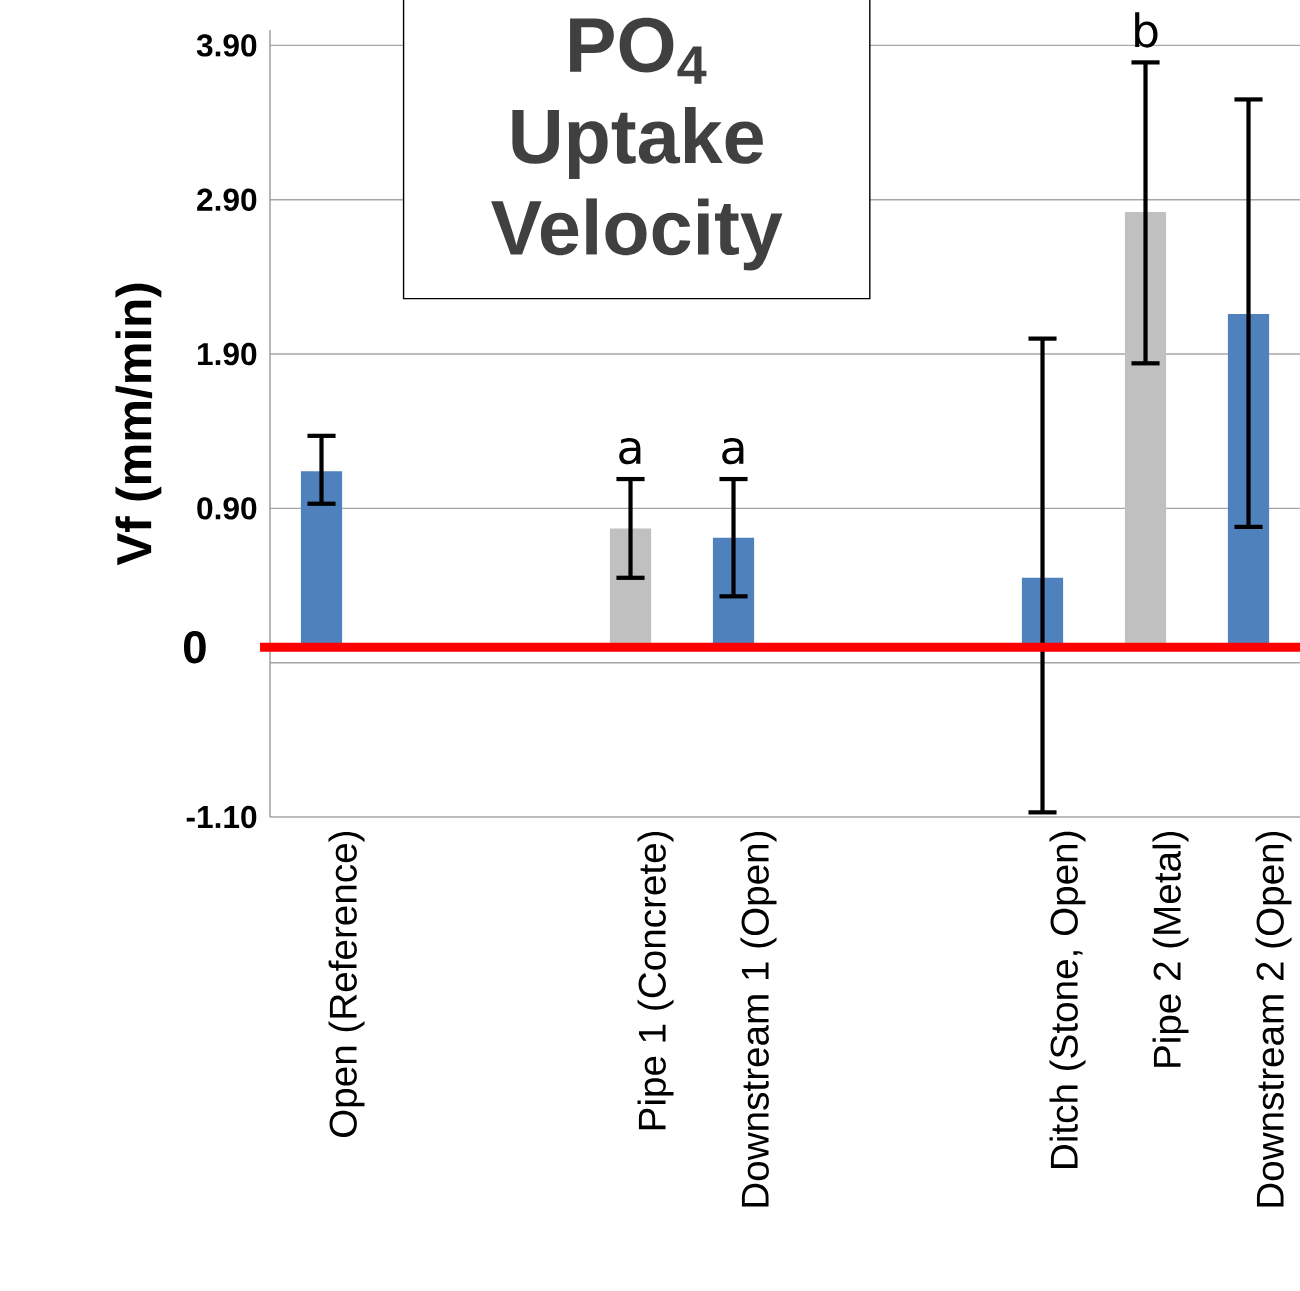 This screenshot has height=1291, width=1300. Describe the element at coordinates (1170, 949) in the screenshot. I see `x-tick-label: Pipe 2 (Metal)` at that location.